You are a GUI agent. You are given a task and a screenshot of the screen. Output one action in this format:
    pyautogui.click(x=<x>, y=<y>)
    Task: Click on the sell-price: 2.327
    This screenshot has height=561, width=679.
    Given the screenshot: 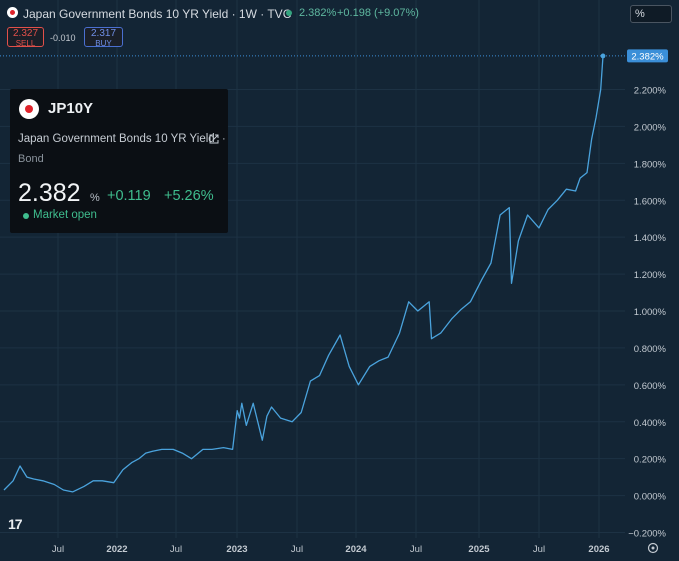 What is the action you would take?
    pyautogui.click(x=25, y=33)
    